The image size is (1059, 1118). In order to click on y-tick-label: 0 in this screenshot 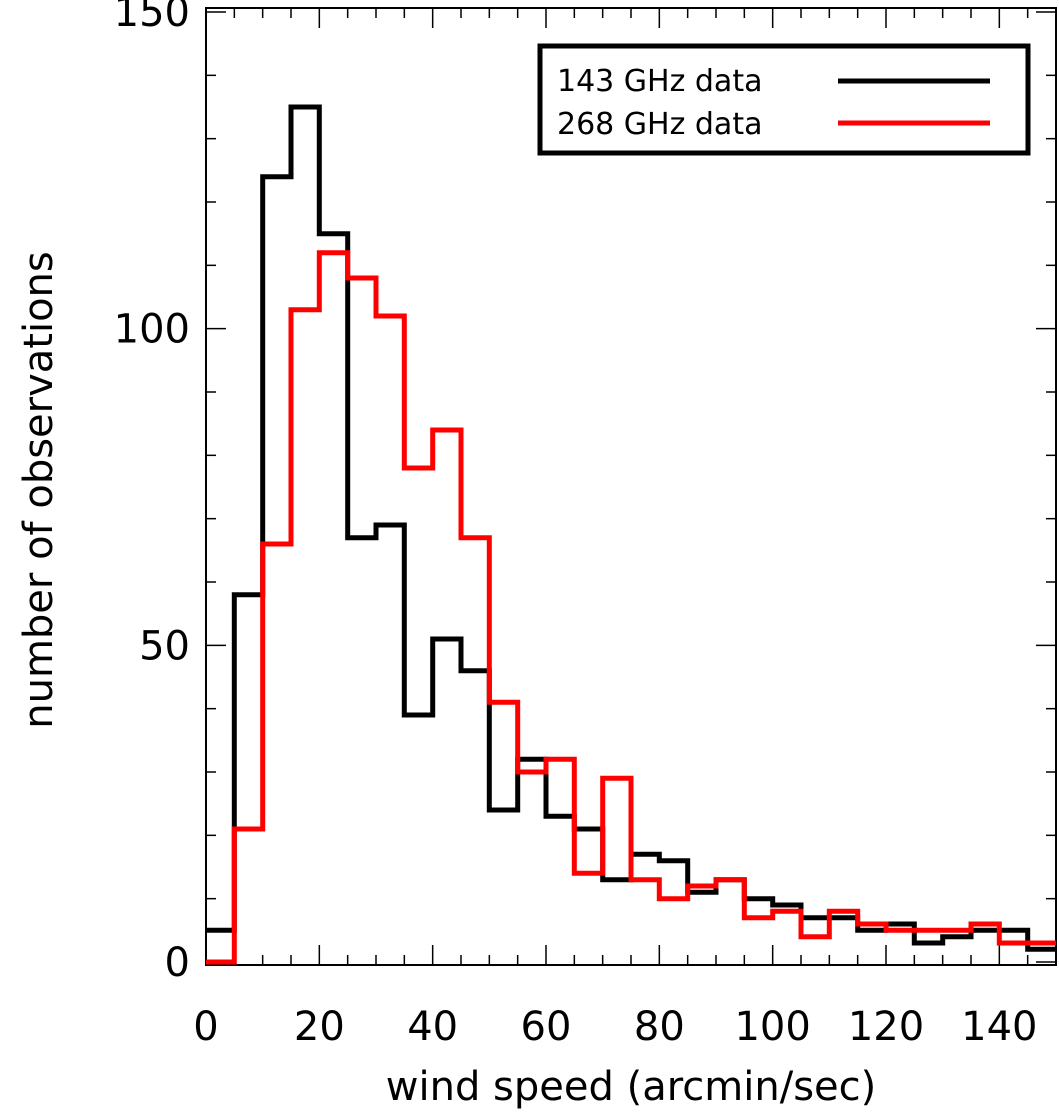, I will do `click(177, 963)`.